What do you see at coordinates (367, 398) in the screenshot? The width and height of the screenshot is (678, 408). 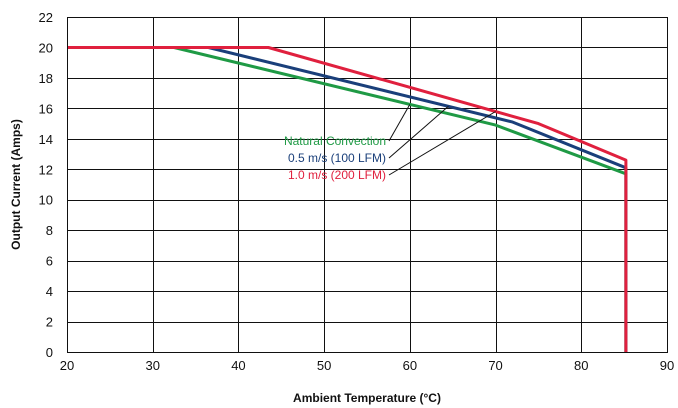 I see `x-axis-label: Ambient Temperature (°C)` at bounding box center [367, 398].